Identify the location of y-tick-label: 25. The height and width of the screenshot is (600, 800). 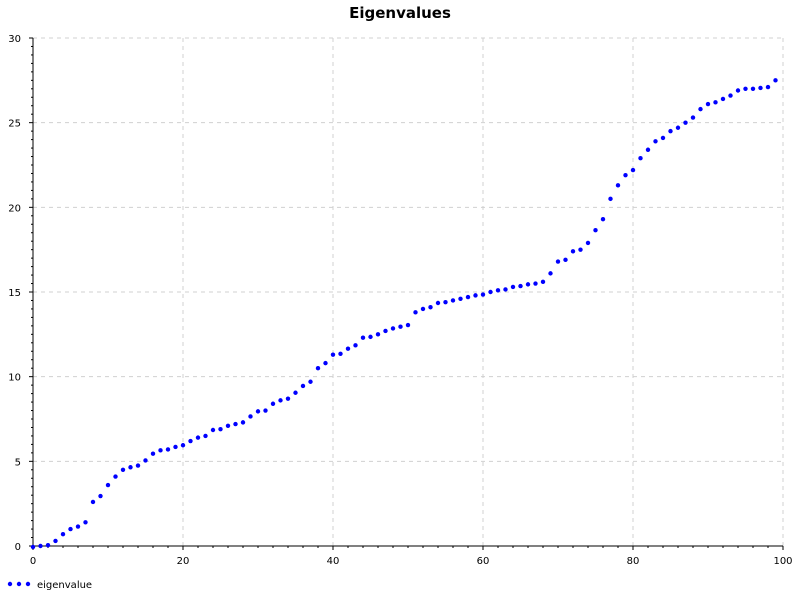
(14, 124).